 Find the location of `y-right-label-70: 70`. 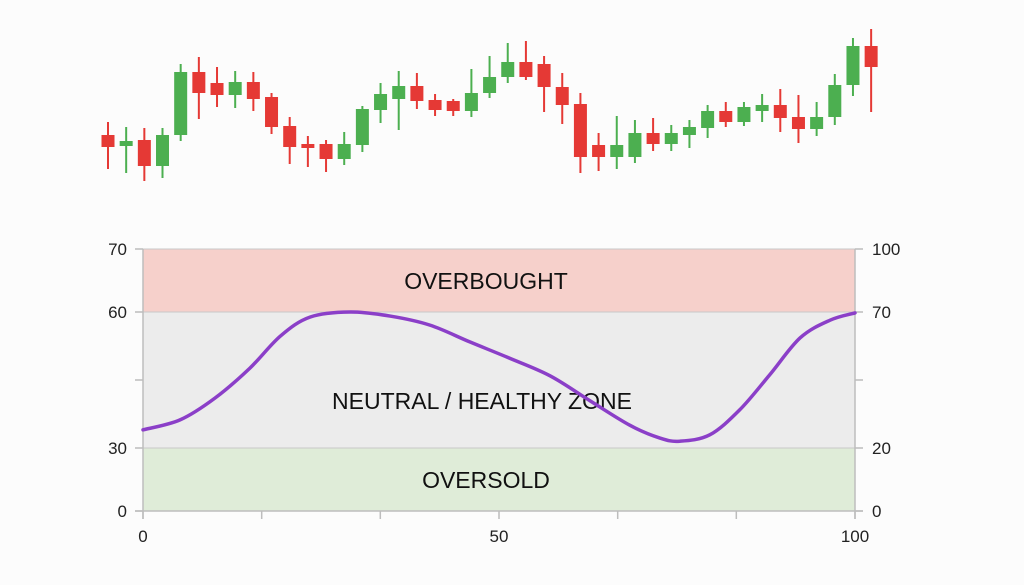

y-right-label-70: 70 is located at coordinates (881, 312).